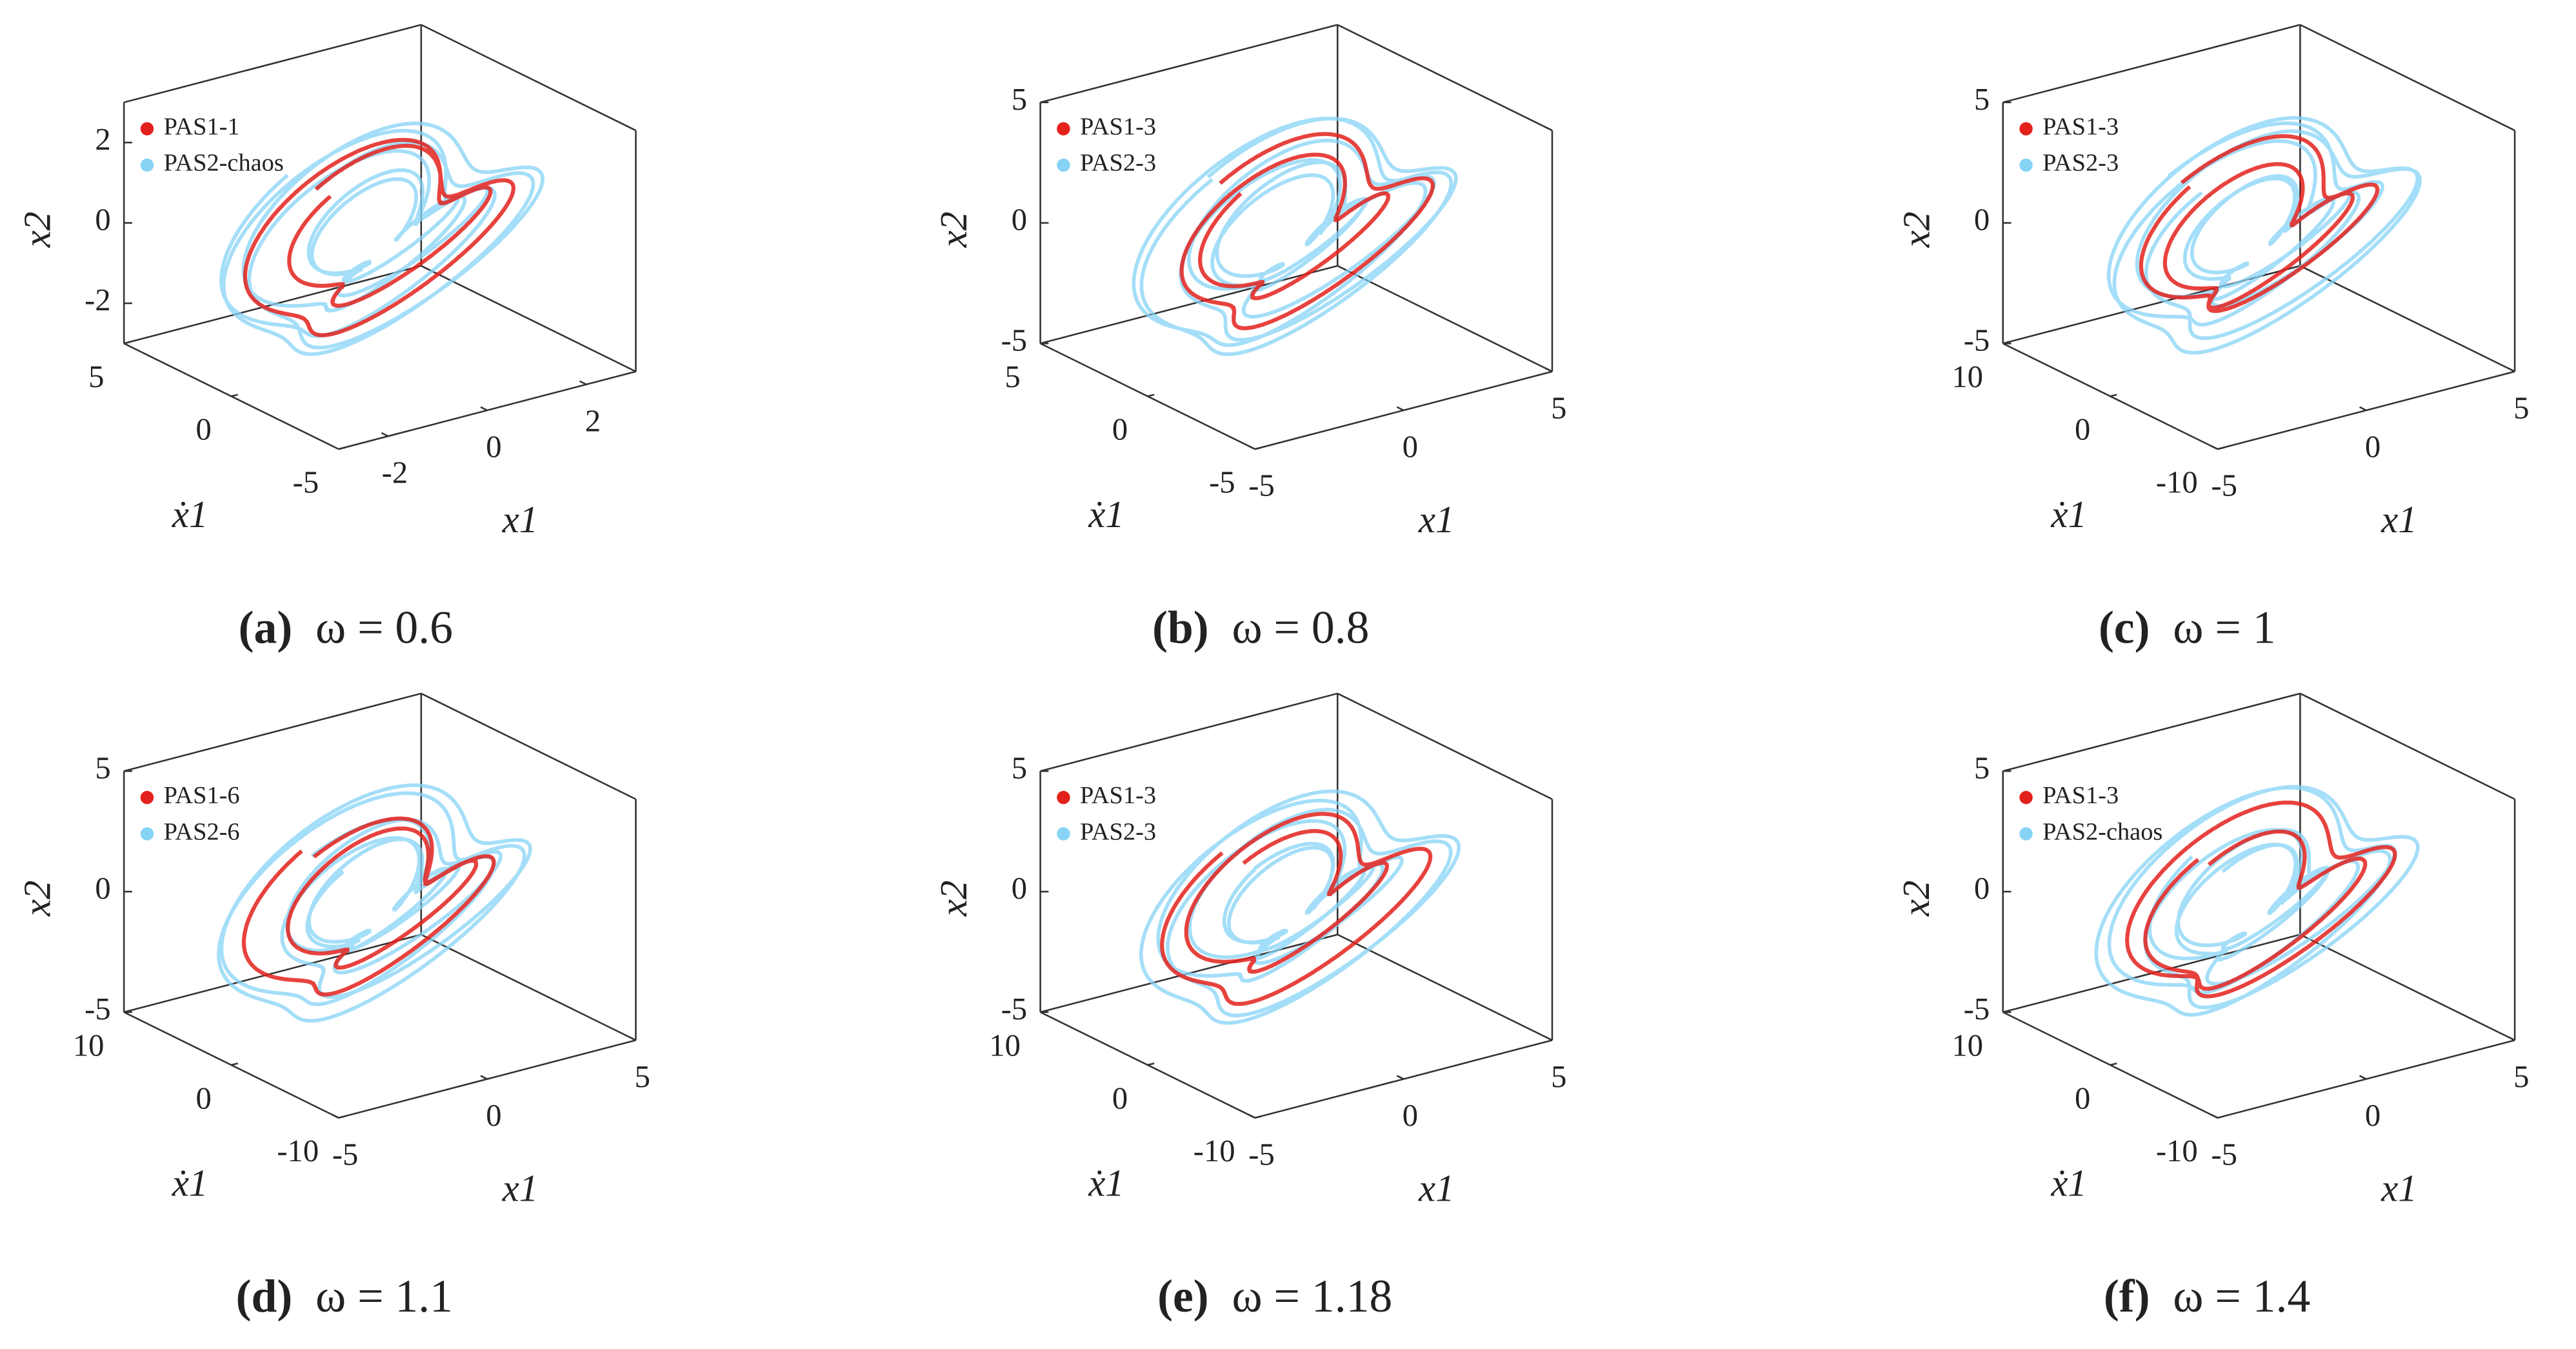 This screenshot has width=2576, height=1349. What do you see at coordinates (2224, 628) in the screenshot?
I see `caption: ω = 1` at bounding box center [2224, 628].